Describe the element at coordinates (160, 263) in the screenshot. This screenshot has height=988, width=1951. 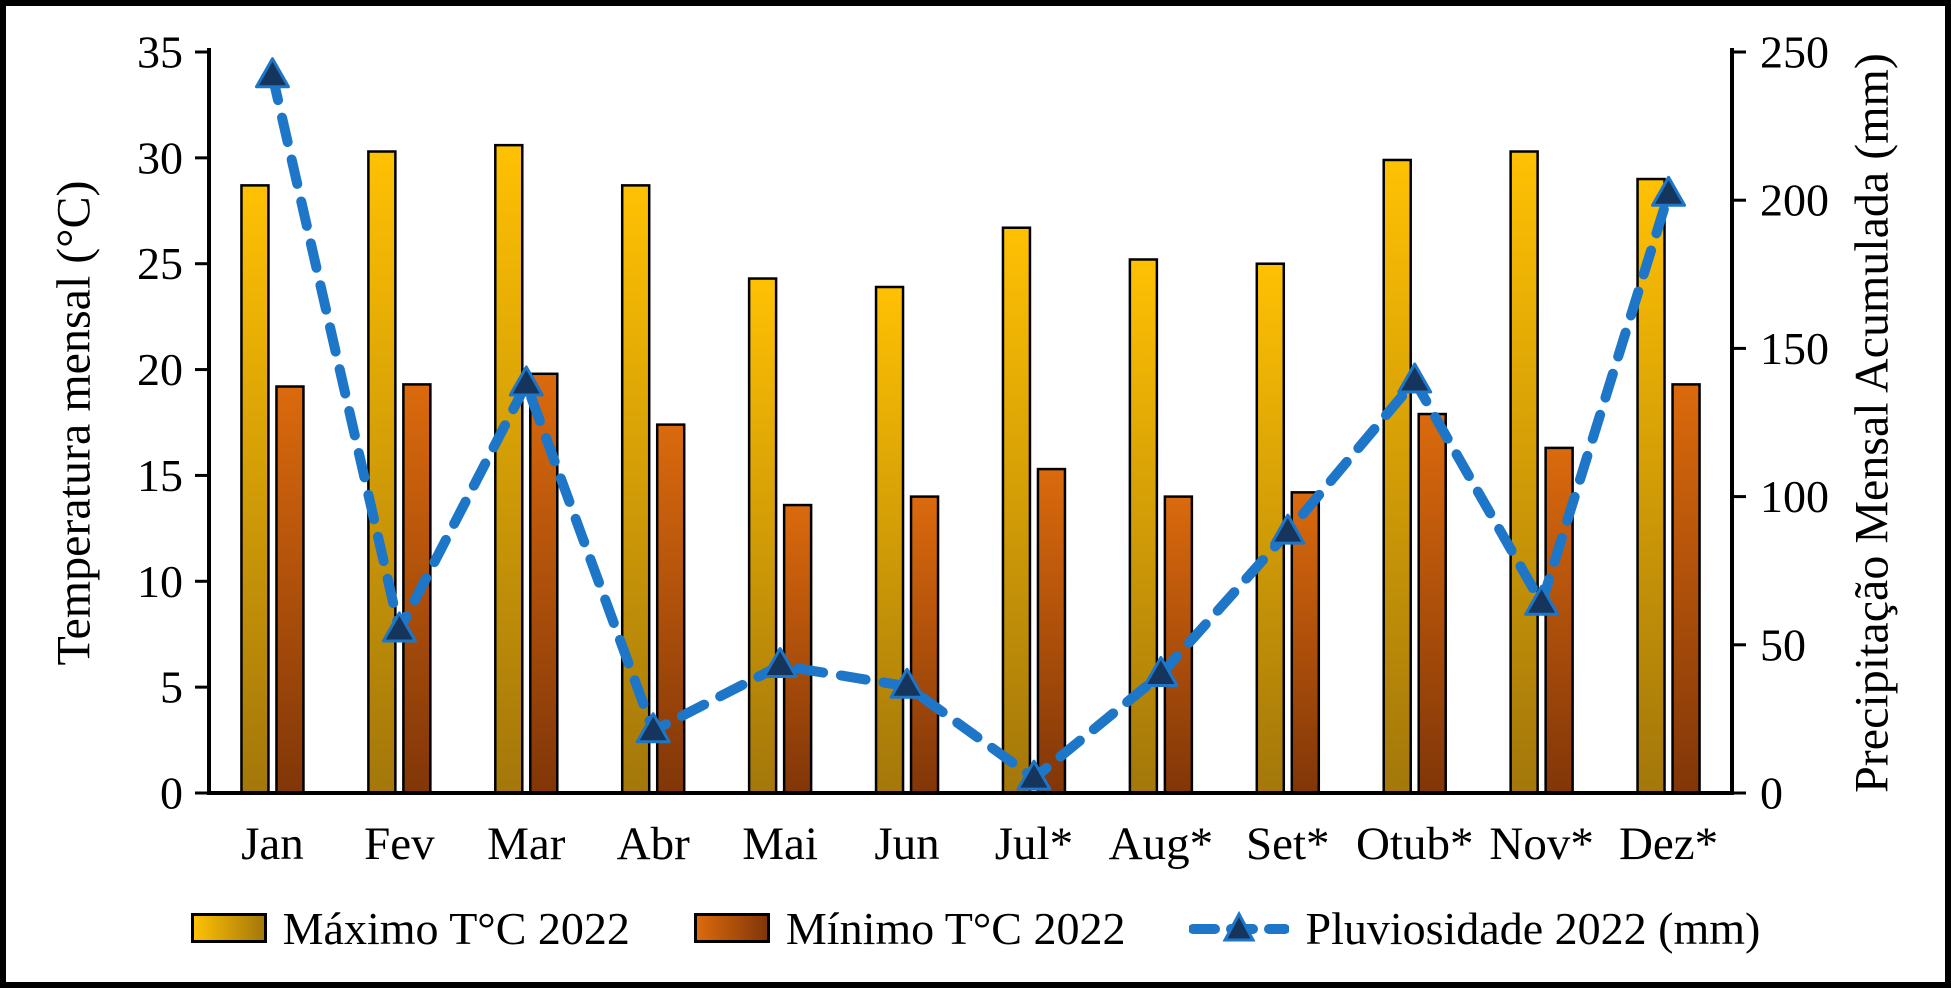
I see `y-tick-label-left: 25` at that location.